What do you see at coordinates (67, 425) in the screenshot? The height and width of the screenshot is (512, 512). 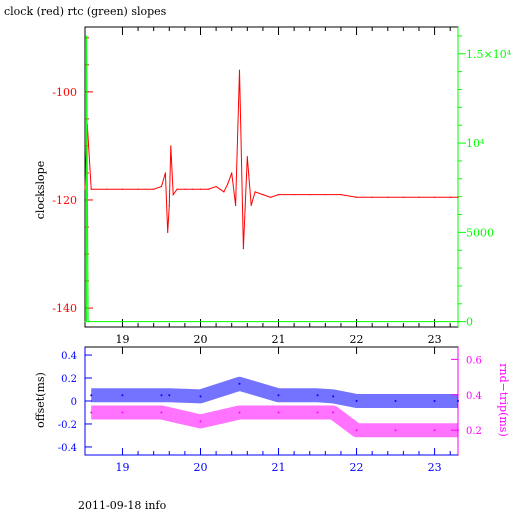 I see `bottom-ytick-left-label: -0.2` at bounding box center [67, 425].